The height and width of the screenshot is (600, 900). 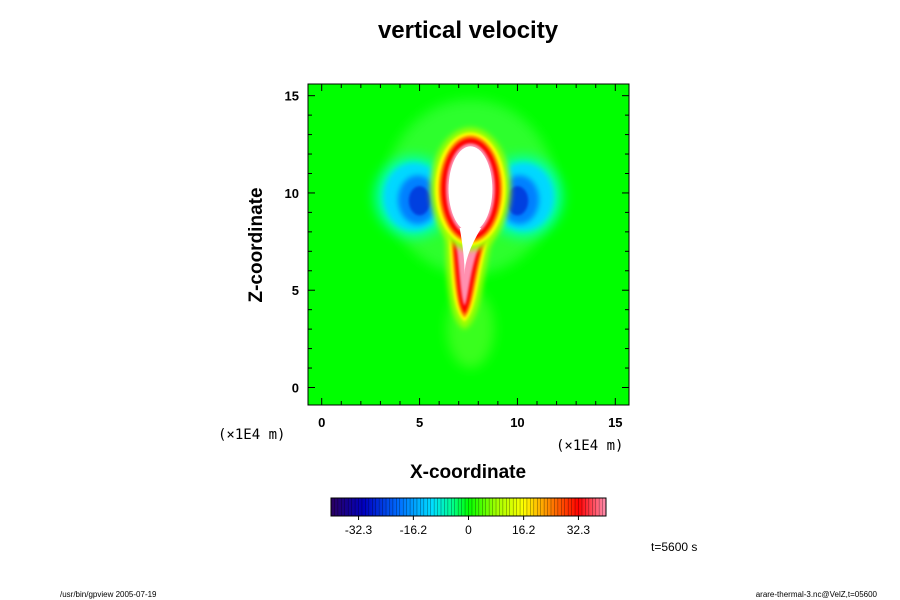 I want to click on x-tick-label: 15, so click(x=615, y=422).